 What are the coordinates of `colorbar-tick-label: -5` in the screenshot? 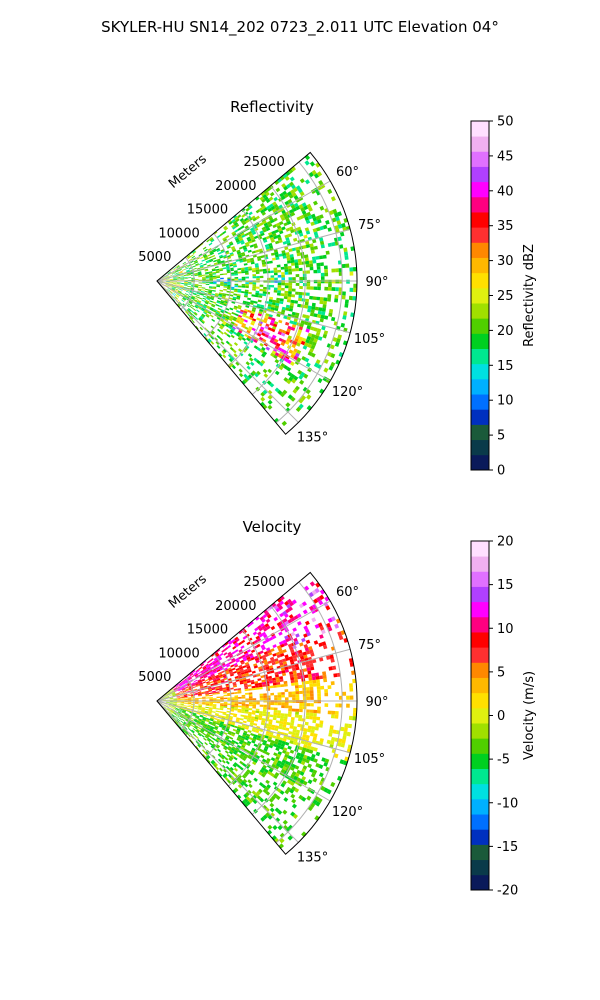 It's located at (503, 760).